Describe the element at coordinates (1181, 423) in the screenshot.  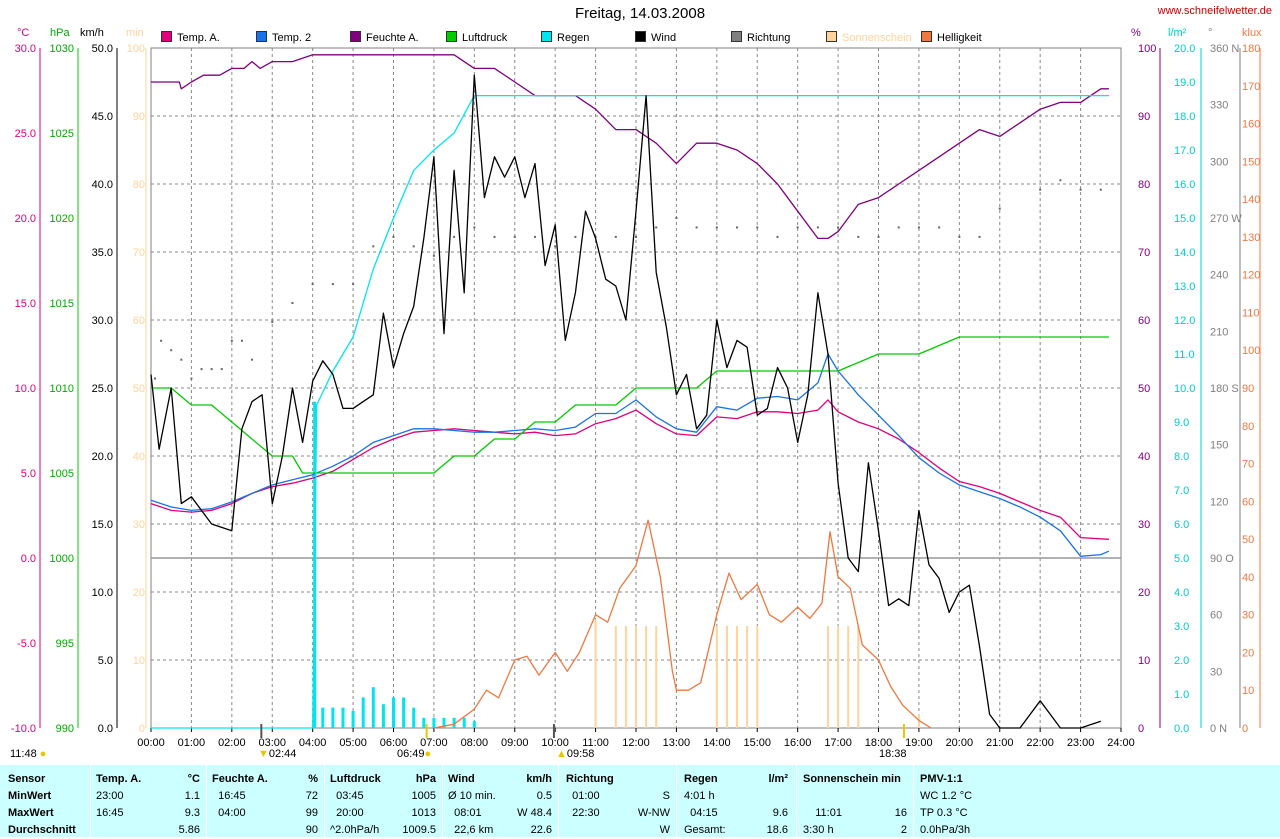
I see `rain-tick-label: 9.0` at that location.